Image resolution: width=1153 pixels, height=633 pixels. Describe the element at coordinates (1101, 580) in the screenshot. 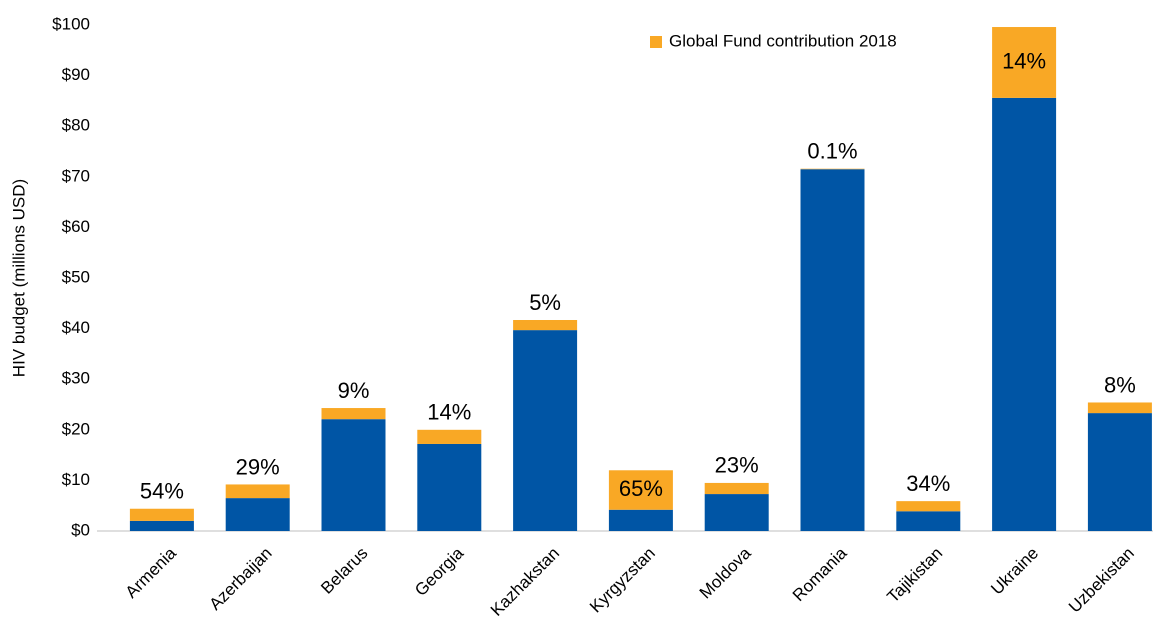

I see `x-tick-label: Uzbekistan` at that location.